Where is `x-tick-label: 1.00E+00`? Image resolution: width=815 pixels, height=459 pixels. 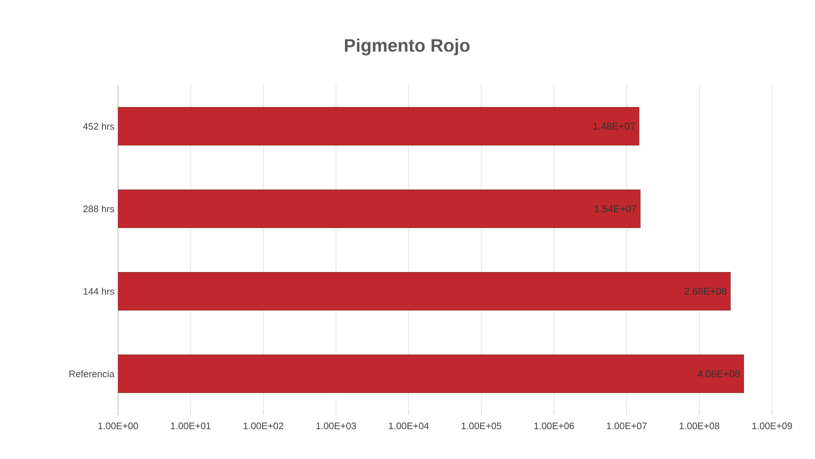
x-tick-label: 1.00E+00 is located at coordinates (118, 426).